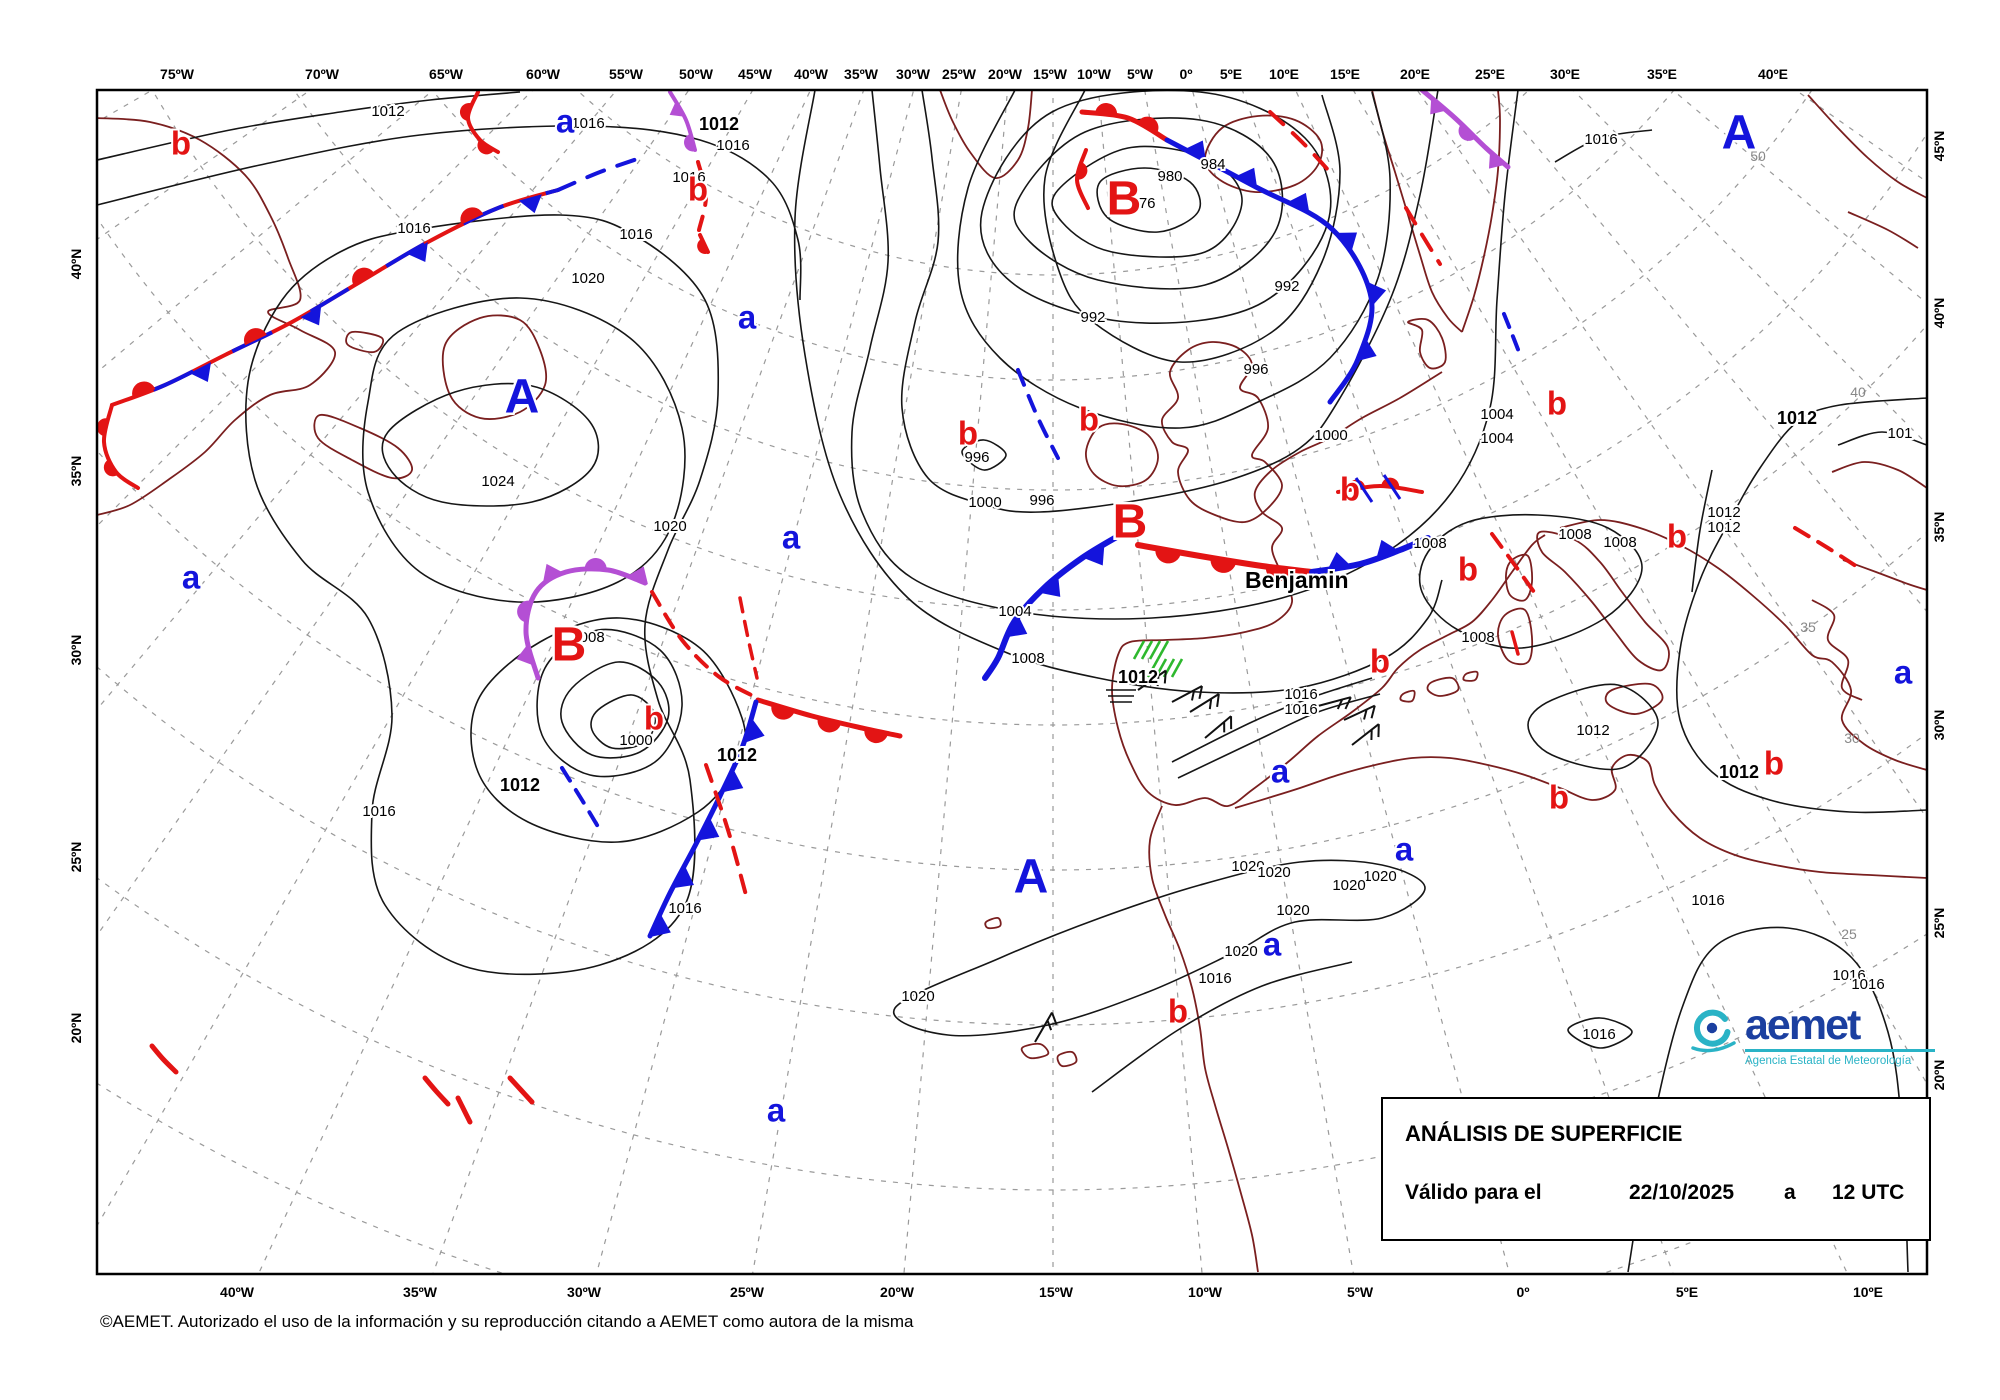 The height and width of the screenshot is (1400, 2000). I want to click on lon-label-top: 50ºW, so click(696, 74).